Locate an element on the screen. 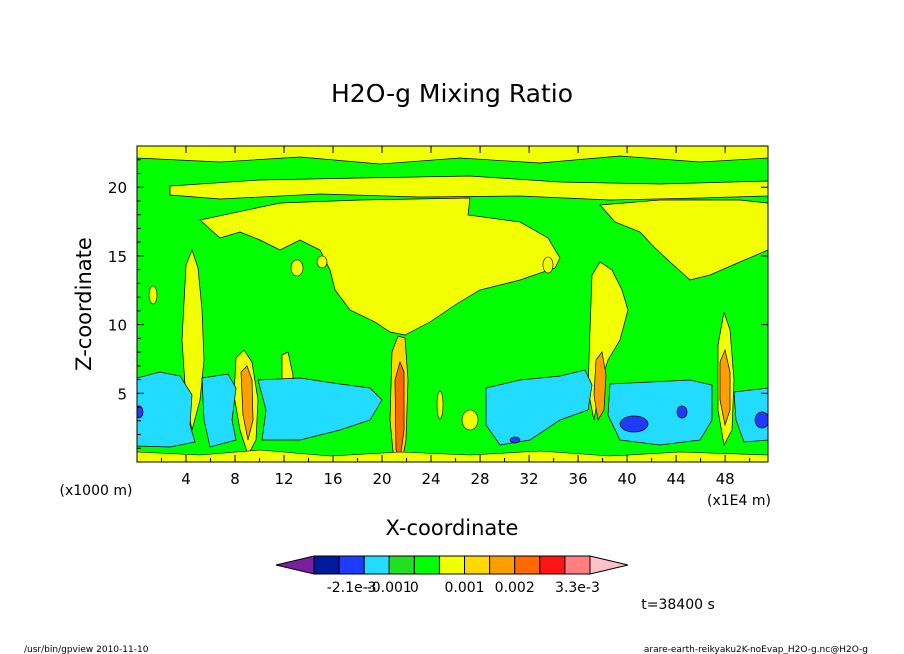  colorbar-tick-label: 3.3e-3 is located at coordinates (577, 588).